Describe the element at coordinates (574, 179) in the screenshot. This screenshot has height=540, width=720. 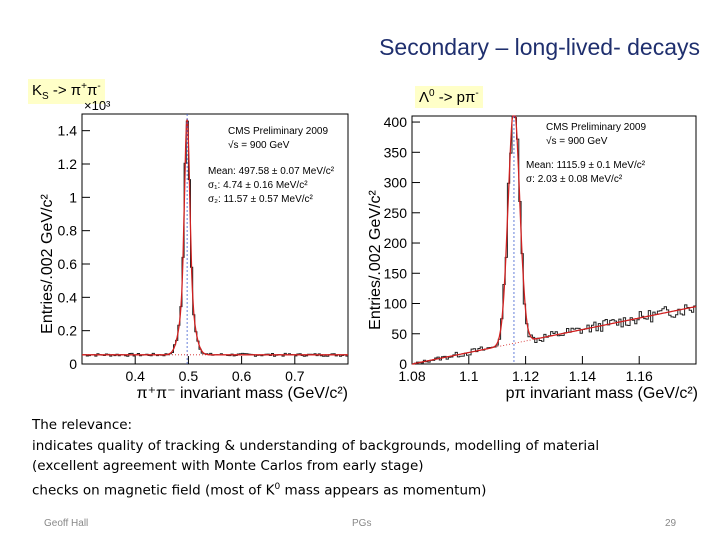
I see `lambda-stat-sigma: σ: 2.03 ± 0.08 MeV/c²` at that location.